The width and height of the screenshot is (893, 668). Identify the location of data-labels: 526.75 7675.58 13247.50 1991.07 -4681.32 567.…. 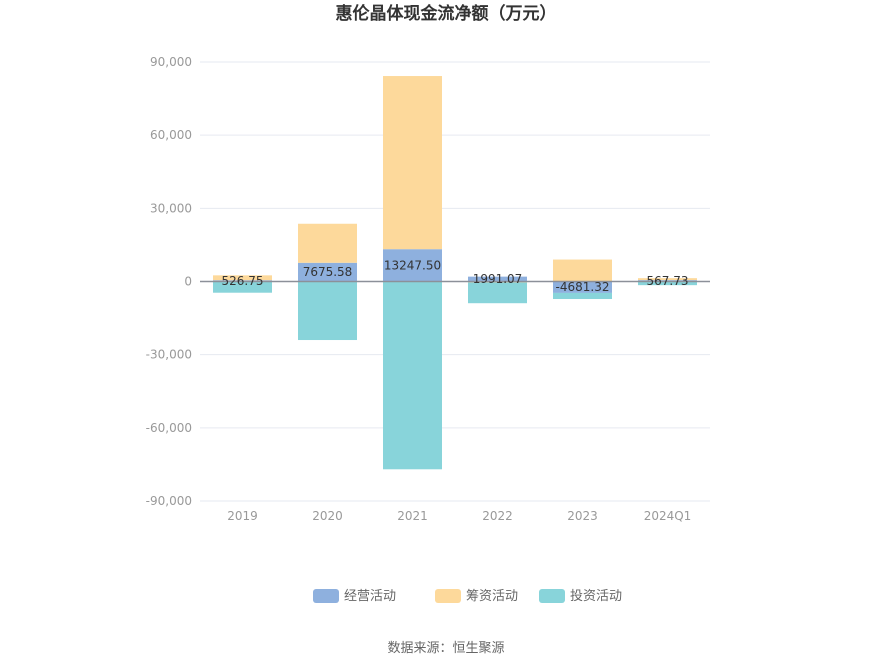
(455, 276).